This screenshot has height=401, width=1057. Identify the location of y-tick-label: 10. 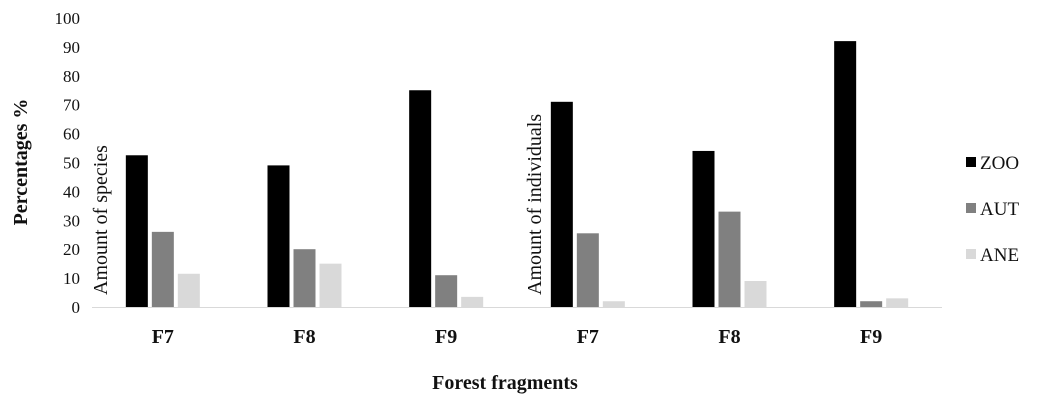
(71, 278).